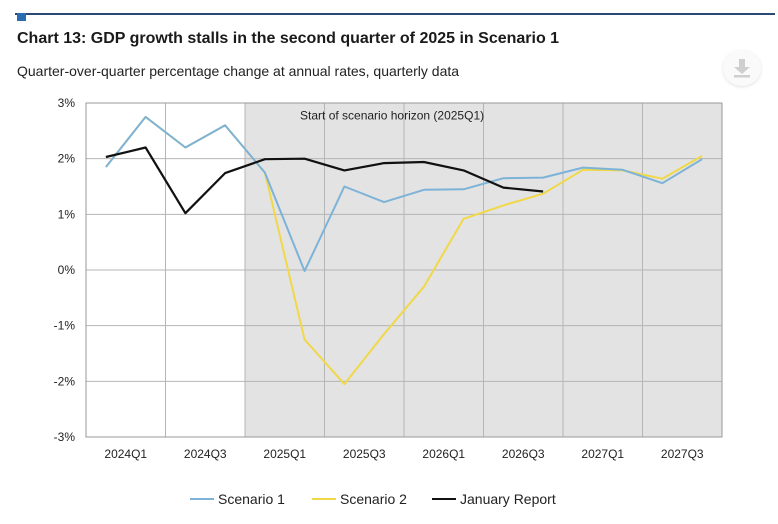  I want to click on x-tick-label: 2025Q1, so click(284, 454).